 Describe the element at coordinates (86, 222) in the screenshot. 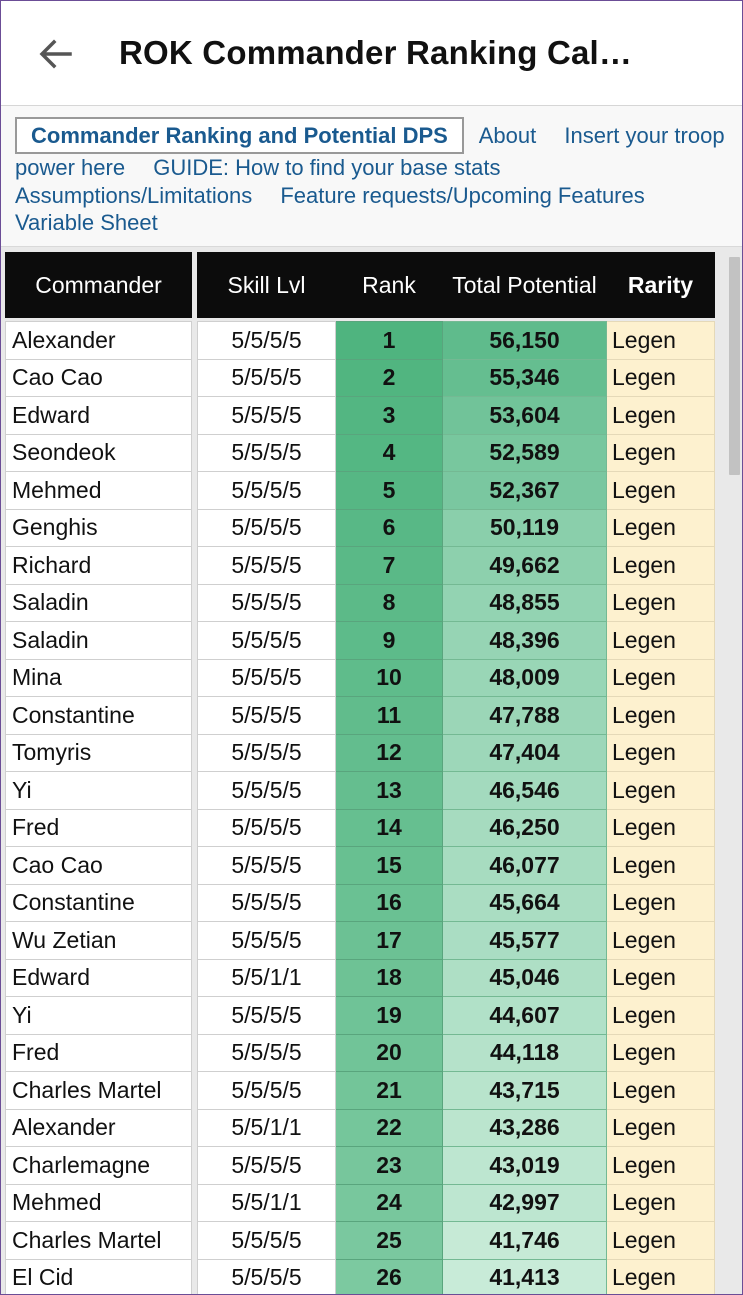

I see `tab-variable-sheet: Variable Sheet` at that location.